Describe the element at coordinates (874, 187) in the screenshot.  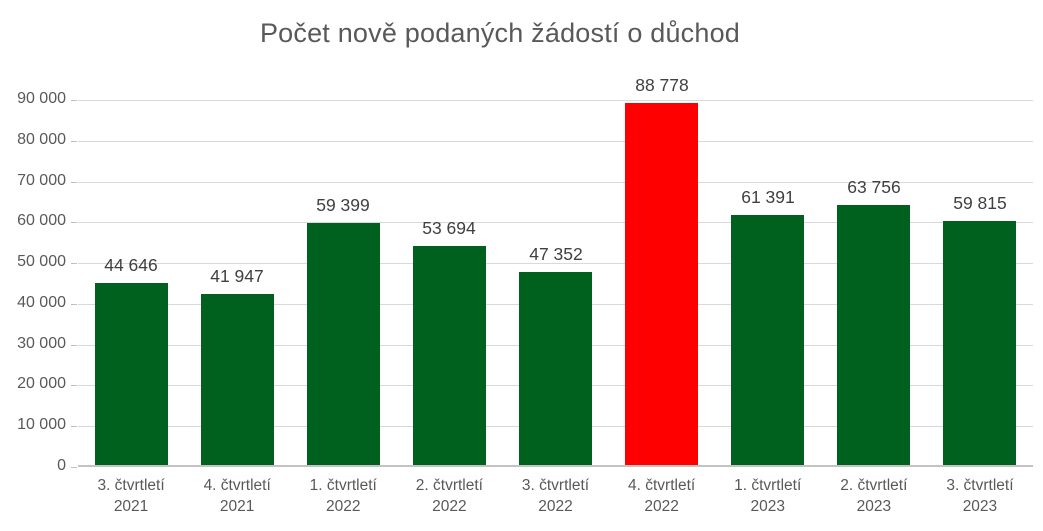
I see `bar-value-label: 63 756` at that location.